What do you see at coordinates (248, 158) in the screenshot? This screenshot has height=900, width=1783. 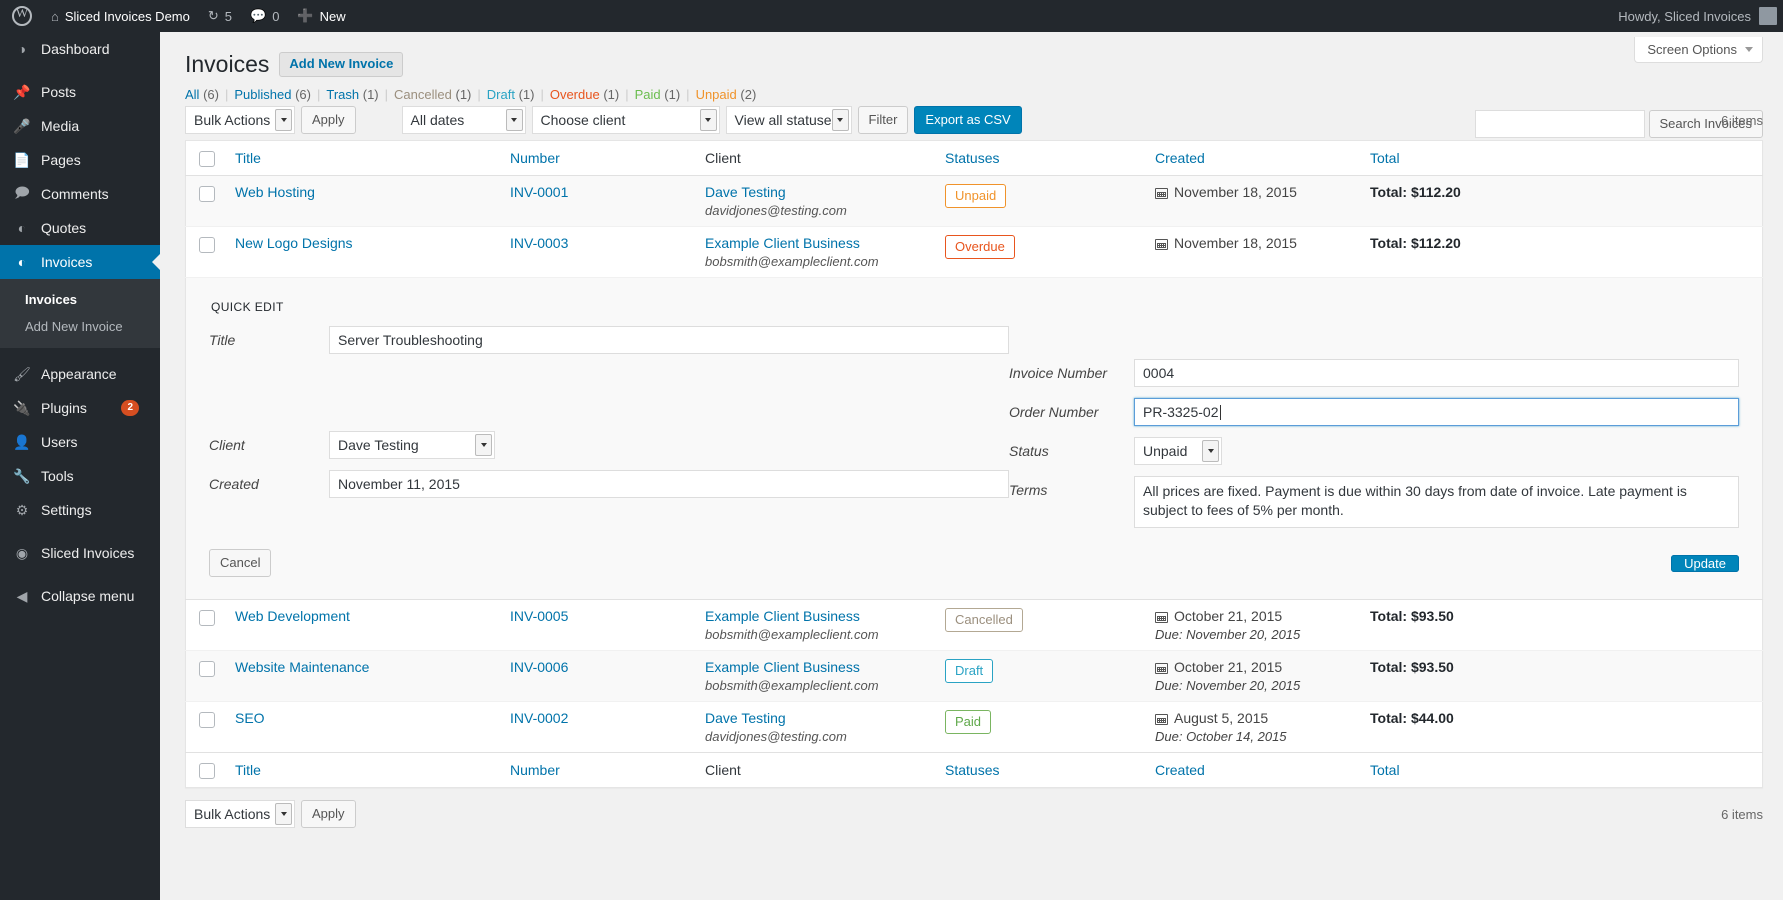 I see `column-header-link: Title` at bounding box center [248, 158].